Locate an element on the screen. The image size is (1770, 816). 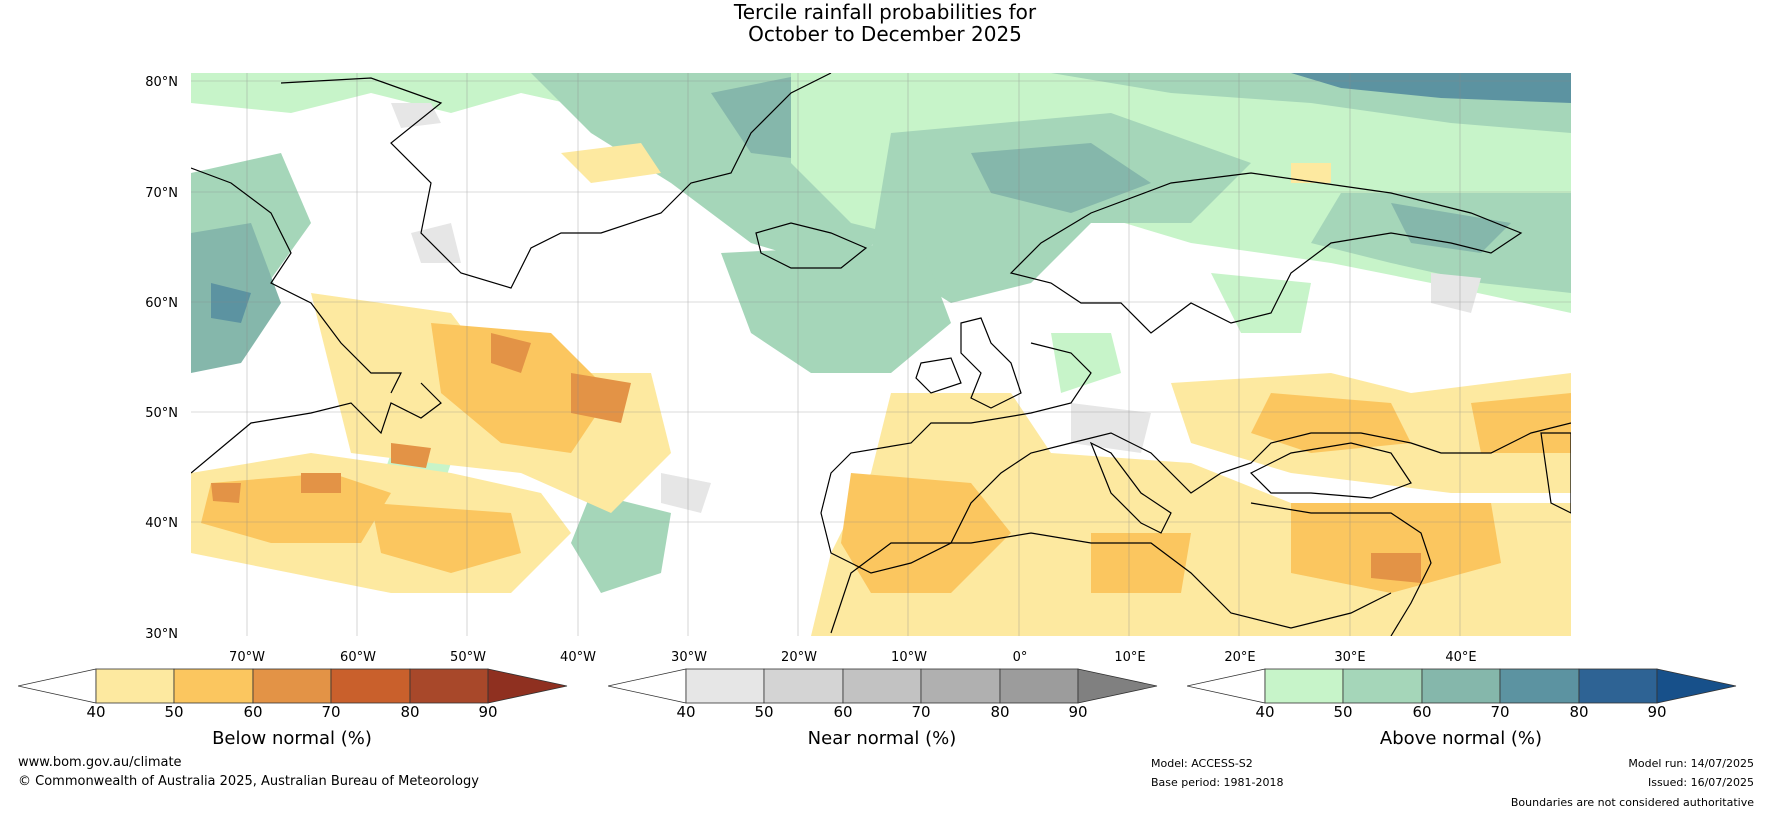
colorbar-near-normal is located at coordinates (883, 686).